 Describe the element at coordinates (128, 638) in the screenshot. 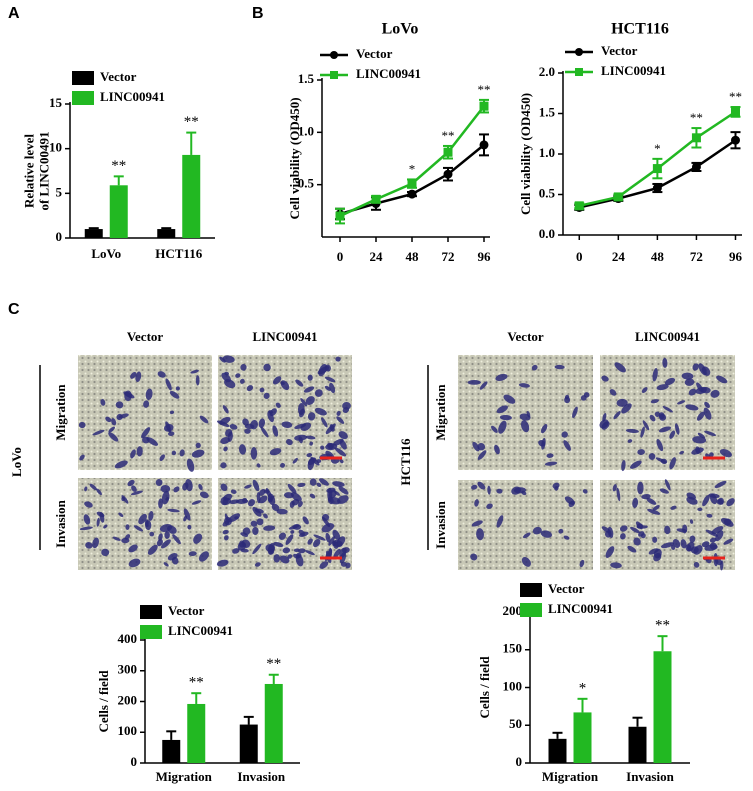

I see `y-tick-label: 400` at that location.